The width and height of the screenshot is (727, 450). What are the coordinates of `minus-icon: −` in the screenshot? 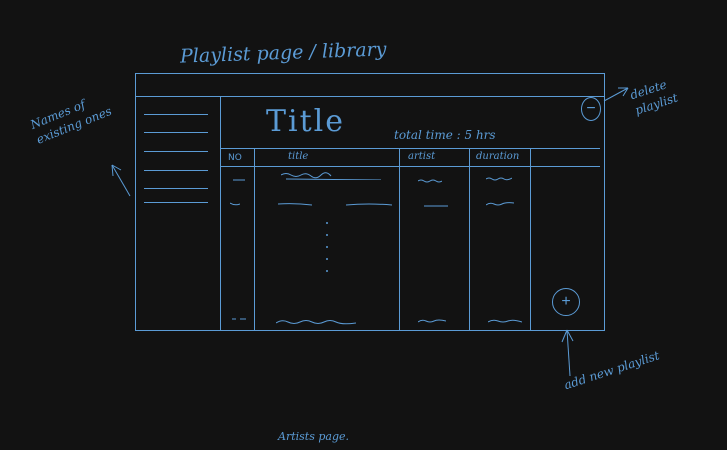 It's located at (591, 108).